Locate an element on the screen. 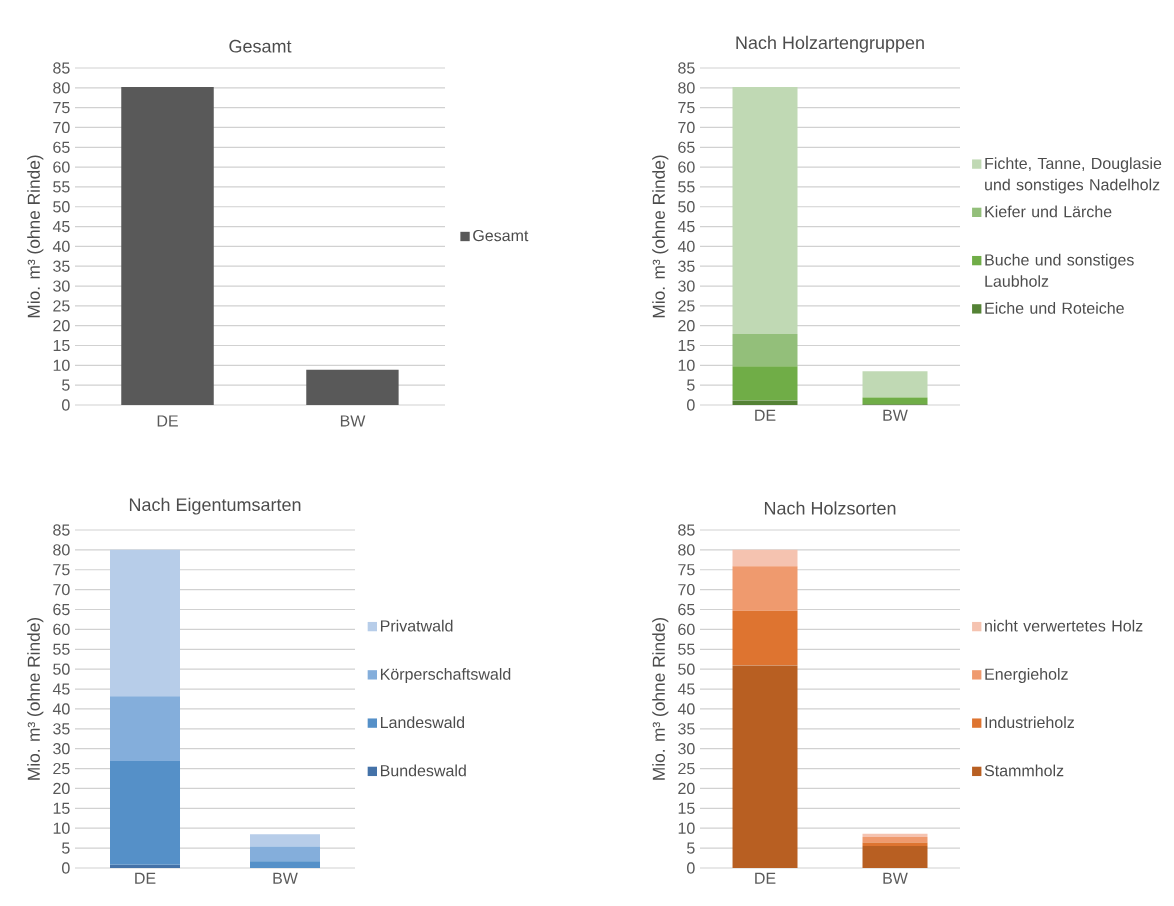  legend-label: Eiche und Roteiche is located at coordinates (1054, 308).